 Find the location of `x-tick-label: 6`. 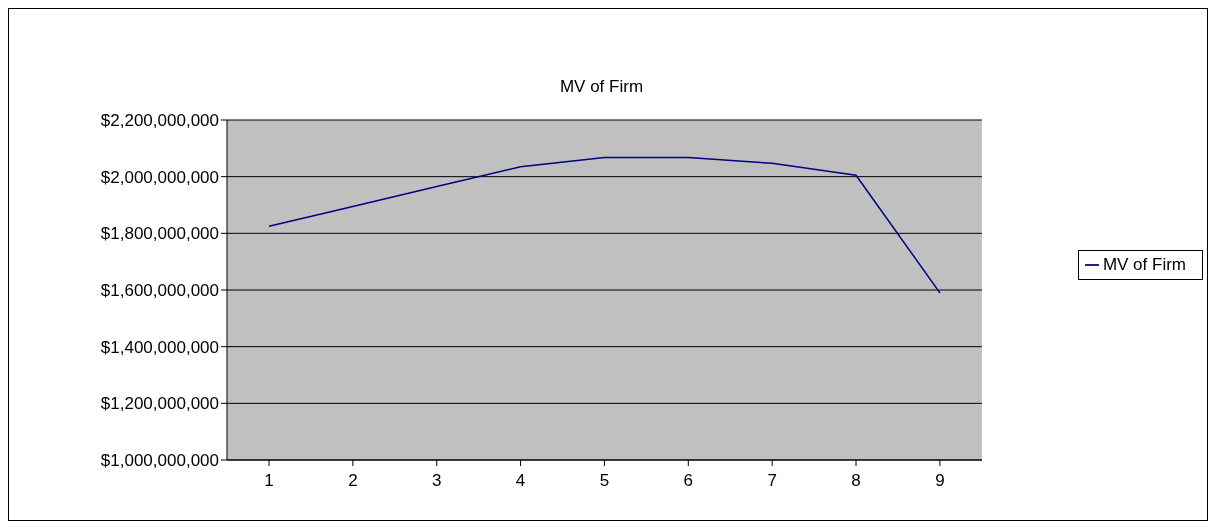

x-tick-label: 6 is located at coordinates (688, 481).